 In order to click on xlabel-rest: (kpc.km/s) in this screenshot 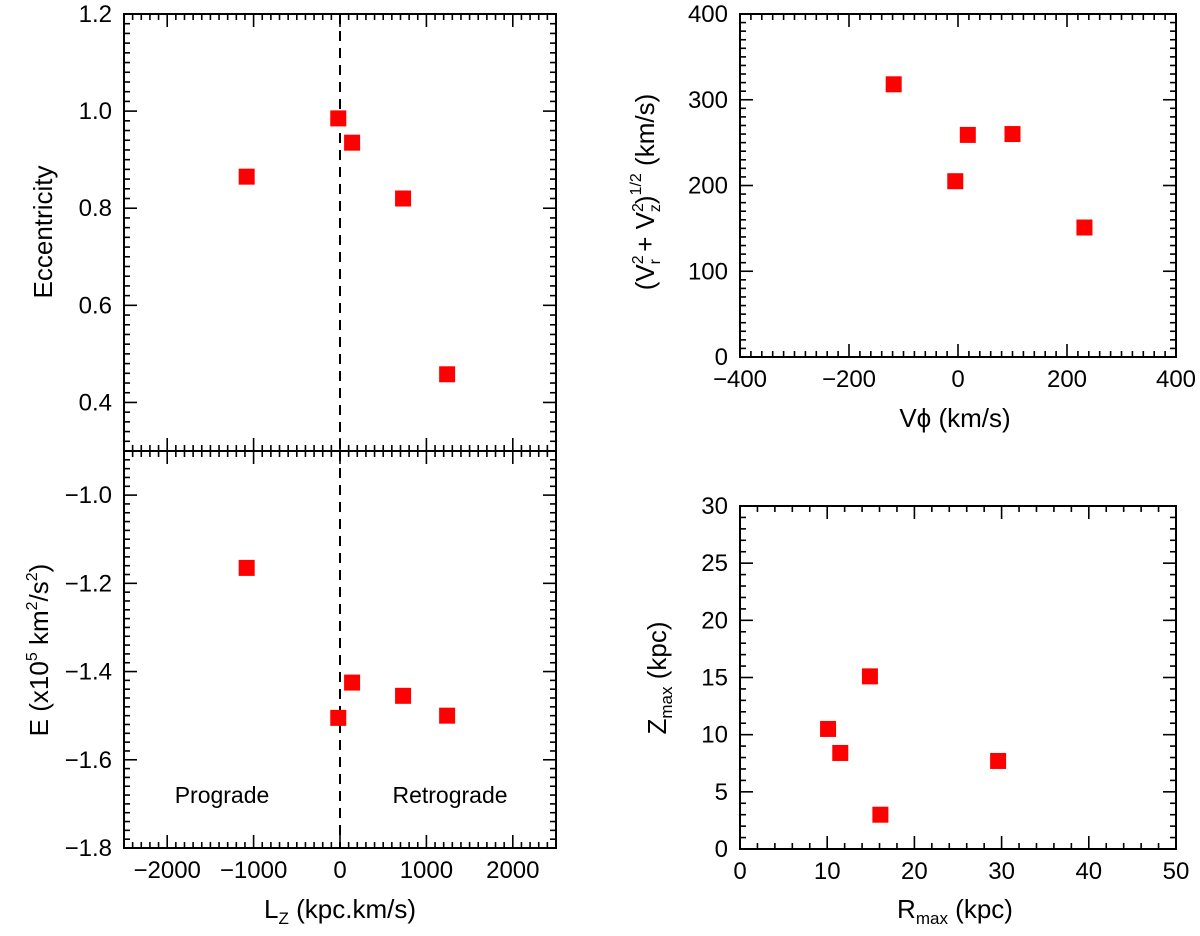, I will do `click(352, 909)`.